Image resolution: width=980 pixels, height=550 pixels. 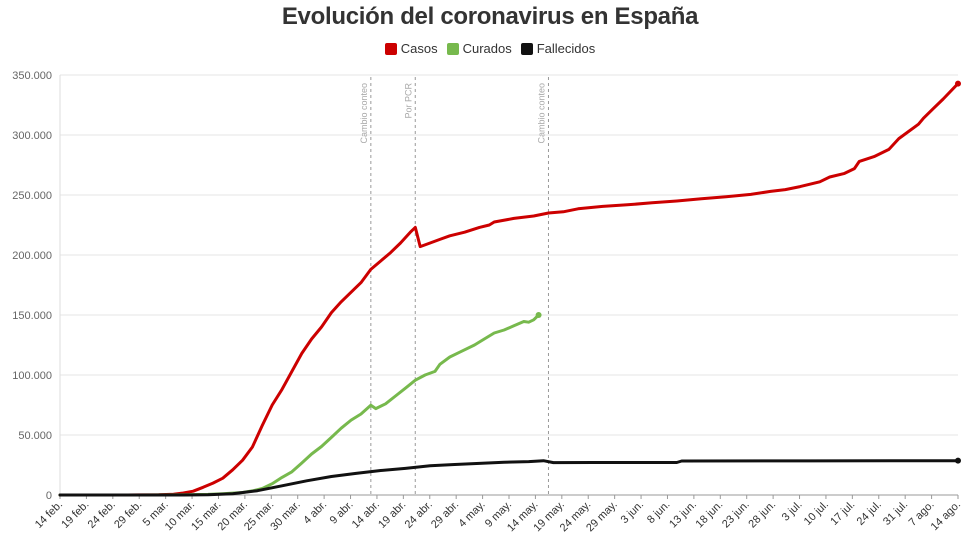 What do you see at coordinates (487, 48) in the screenshot?
I see `legend-label-curados: Curados` at bounding box center [487, 48].